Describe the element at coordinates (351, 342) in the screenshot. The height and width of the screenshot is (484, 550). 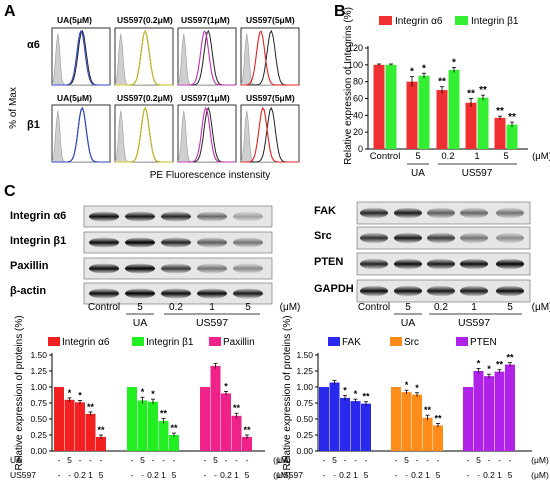
I see `legend-label: FAK` at that location.